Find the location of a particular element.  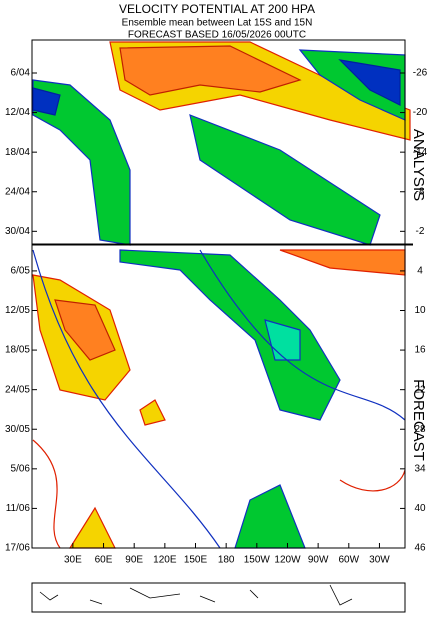

y-tick-label: 12/04 is located at coordinates (17, 112).